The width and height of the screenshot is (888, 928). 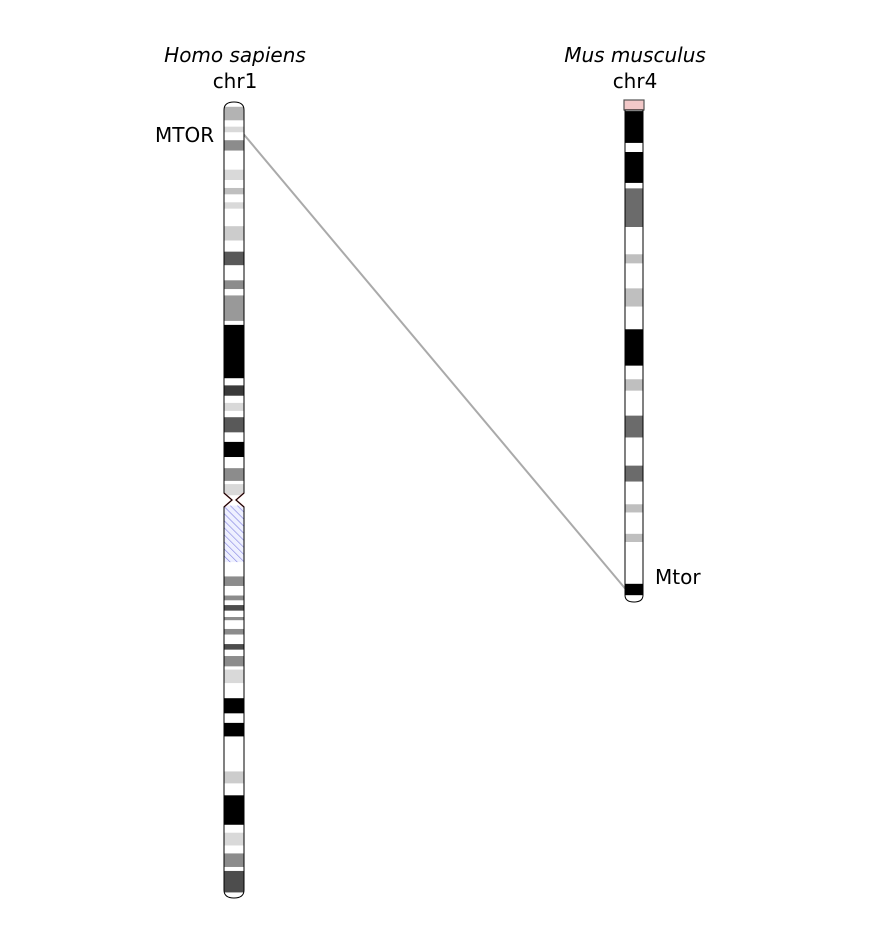 I want to click on mouse-gene-label: Mtor, so click(x=678, y=577).